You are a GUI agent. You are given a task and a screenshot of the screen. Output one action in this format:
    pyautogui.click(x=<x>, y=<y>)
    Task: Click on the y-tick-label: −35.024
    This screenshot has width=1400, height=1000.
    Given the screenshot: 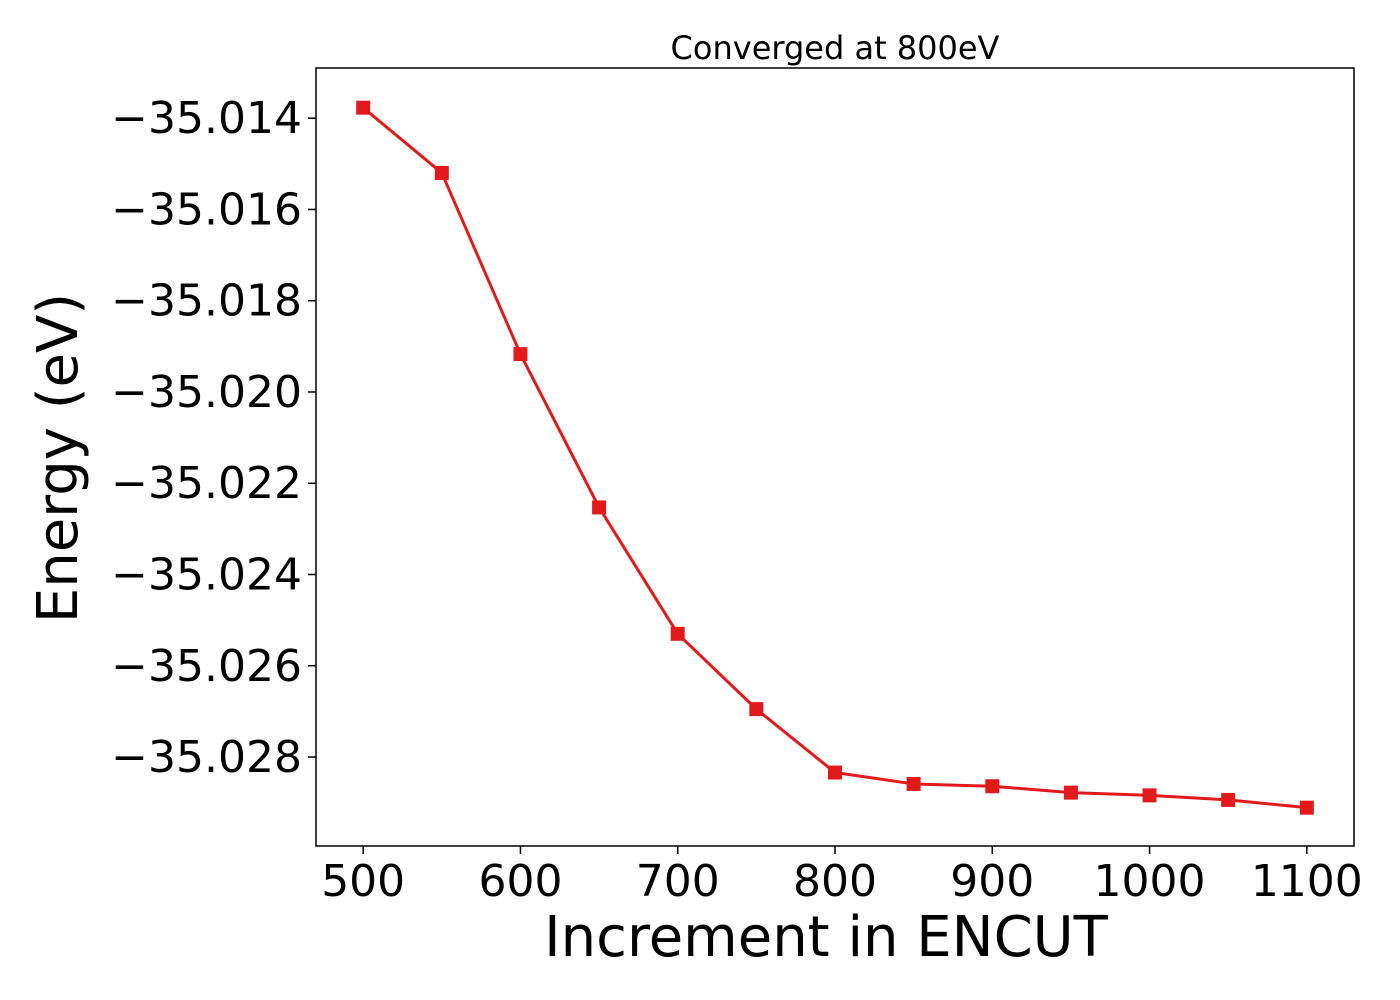 What is the action you would take?
    pyautogui.click(x=206, y=574)
    